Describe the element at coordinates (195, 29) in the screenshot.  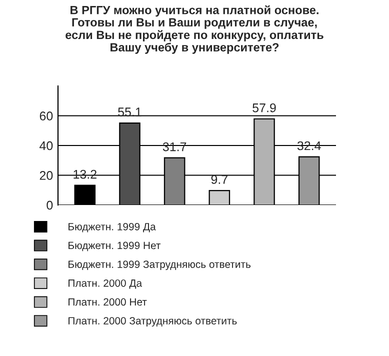
I see `chart-title: В РГГУ можно учиться на платной основе. Готовы ли Вы и Ваши родители в случае, если Вы не пройдете по конкурсу, оплатить Вашу учебу в университете?` at that location.